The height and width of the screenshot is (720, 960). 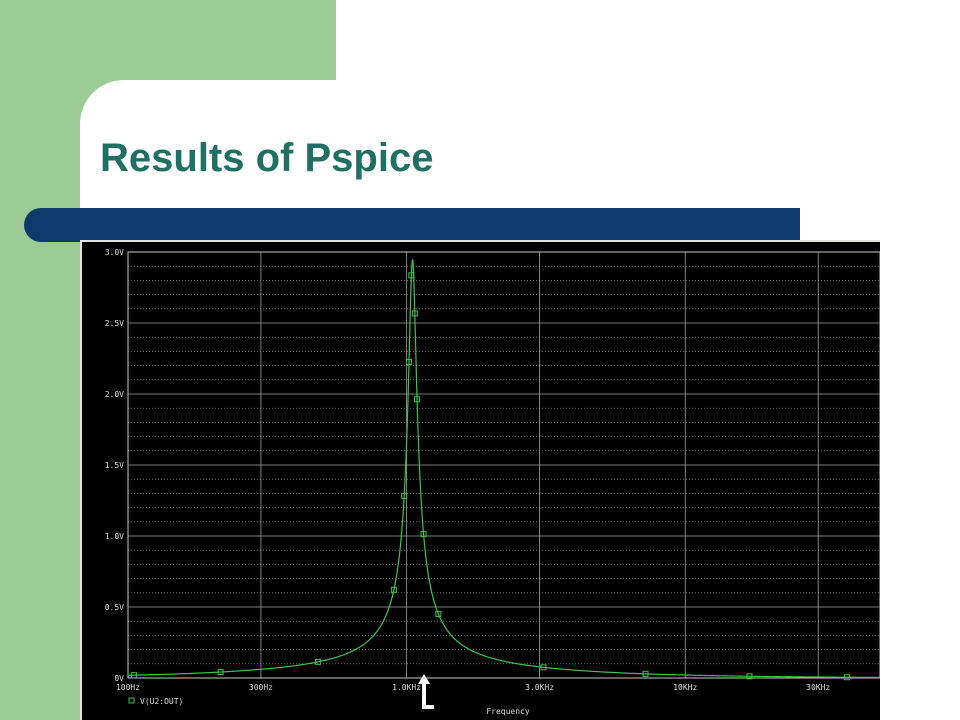 I want to click on x-tick-labels: 100Hz 300Hz 1.0KHz 3.0KHz 10KHz 30KHz, so click(x=473, y=687).